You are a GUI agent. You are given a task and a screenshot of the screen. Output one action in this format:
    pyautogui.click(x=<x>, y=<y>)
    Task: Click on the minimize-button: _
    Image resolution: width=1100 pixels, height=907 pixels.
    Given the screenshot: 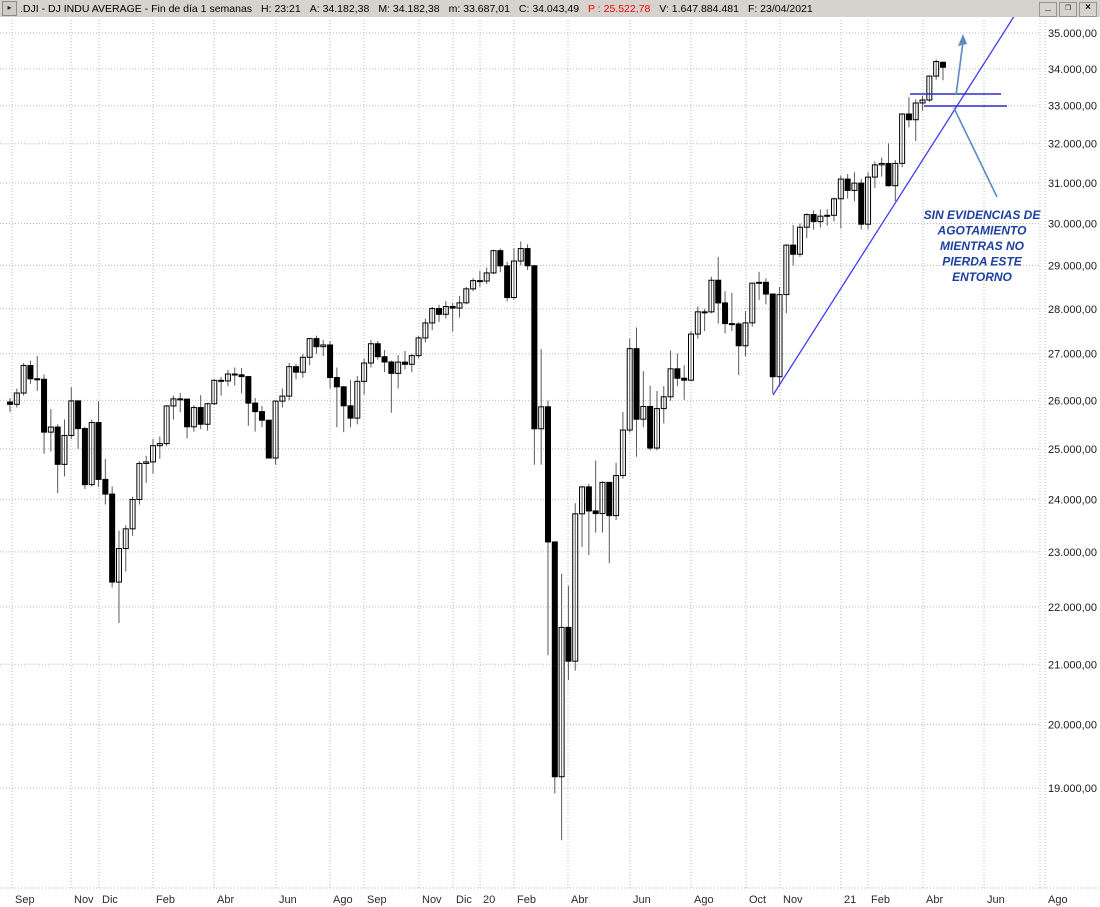 What is the action you would take?
    pyautogui.click(x=1048, y=9)
    